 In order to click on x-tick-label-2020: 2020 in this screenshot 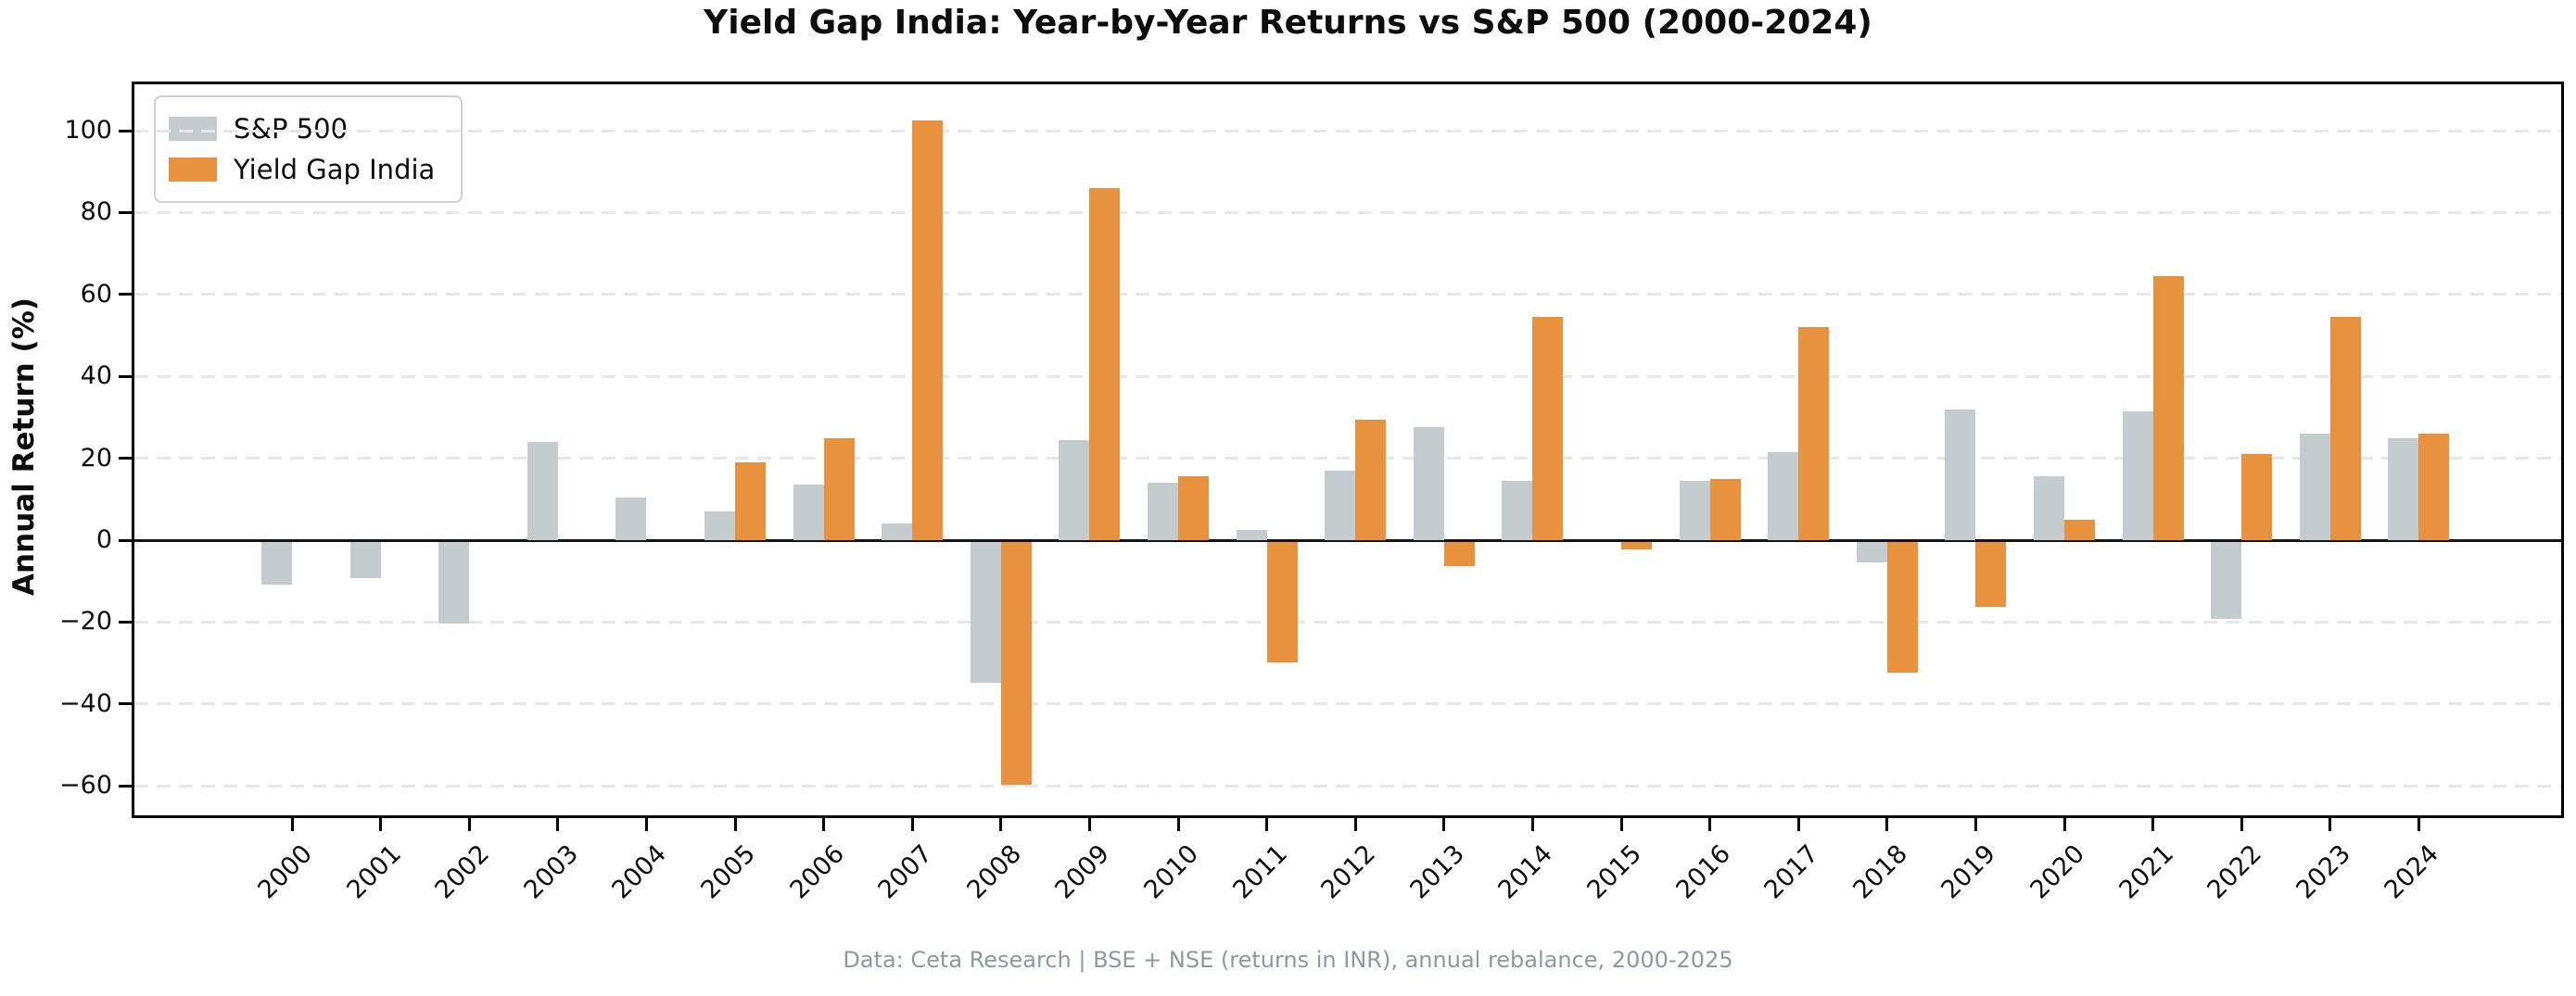, I will do `click(2057, 872)`.